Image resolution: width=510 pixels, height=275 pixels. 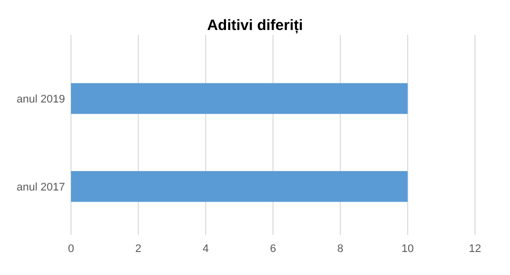 I want to click on y-tick-label: anul 2017, so click(x=40, y=187).